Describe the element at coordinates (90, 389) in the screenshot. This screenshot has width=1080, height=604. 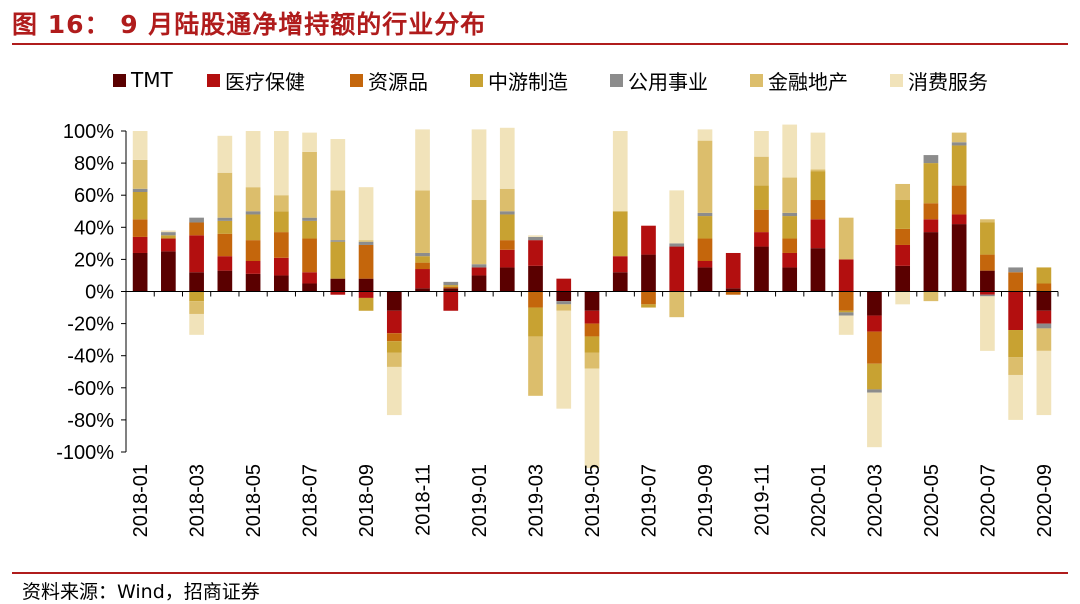
I see `y-tick-label: -60%` at that location.